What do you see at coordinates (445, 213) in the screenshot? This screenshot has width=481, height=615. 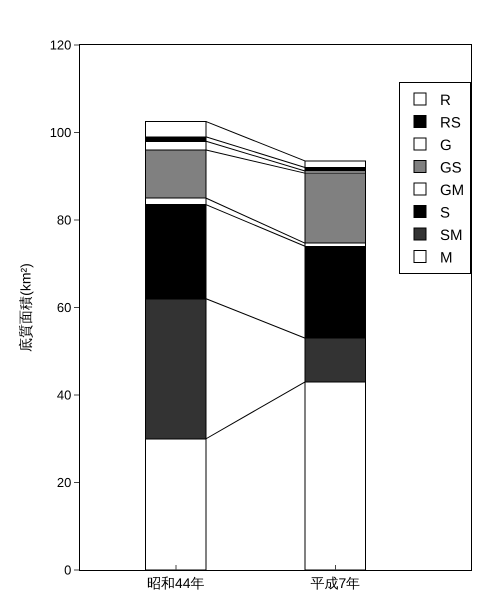 I see `legend-label: S` at bounding box center [445, 213].